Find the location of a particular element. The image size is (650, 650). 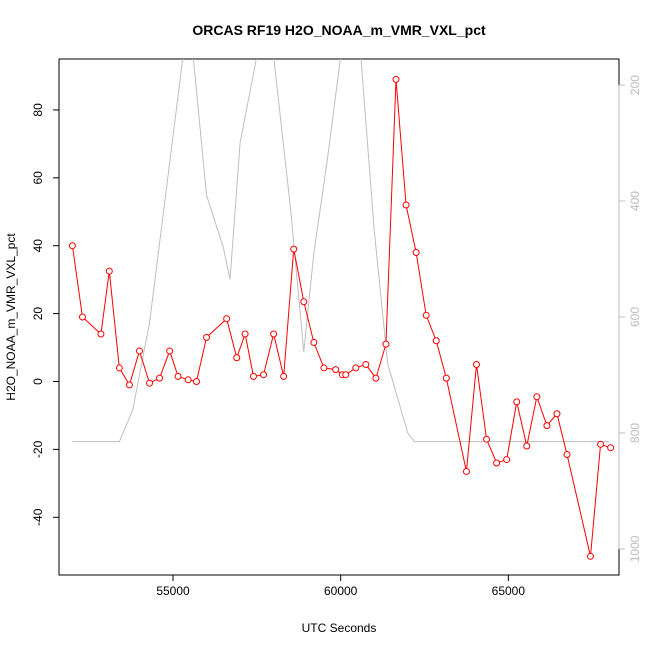

y-axis-title: H2O_NOAA_m_VMR_VXL_pct is located at coordinates (11, 317).